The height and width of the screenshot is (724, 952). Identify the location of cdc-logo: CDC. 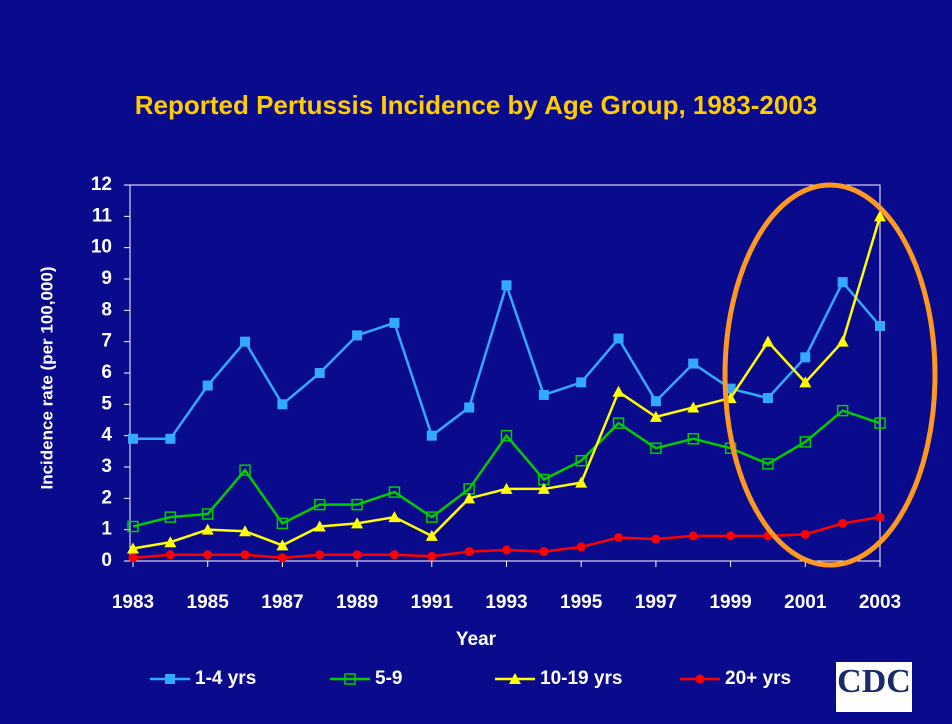
(874, 687).